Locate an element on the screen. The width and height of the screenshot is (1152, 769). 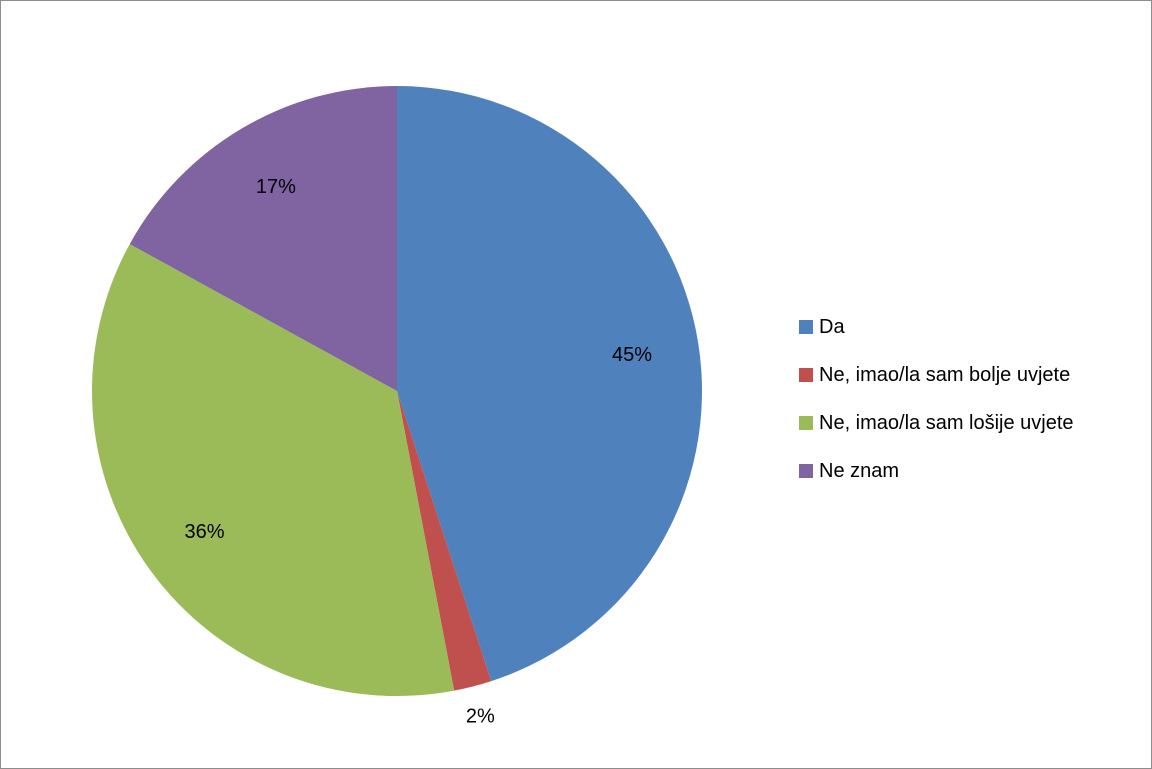
pie-slice-ne-znam is located at coordinates (263, 238).